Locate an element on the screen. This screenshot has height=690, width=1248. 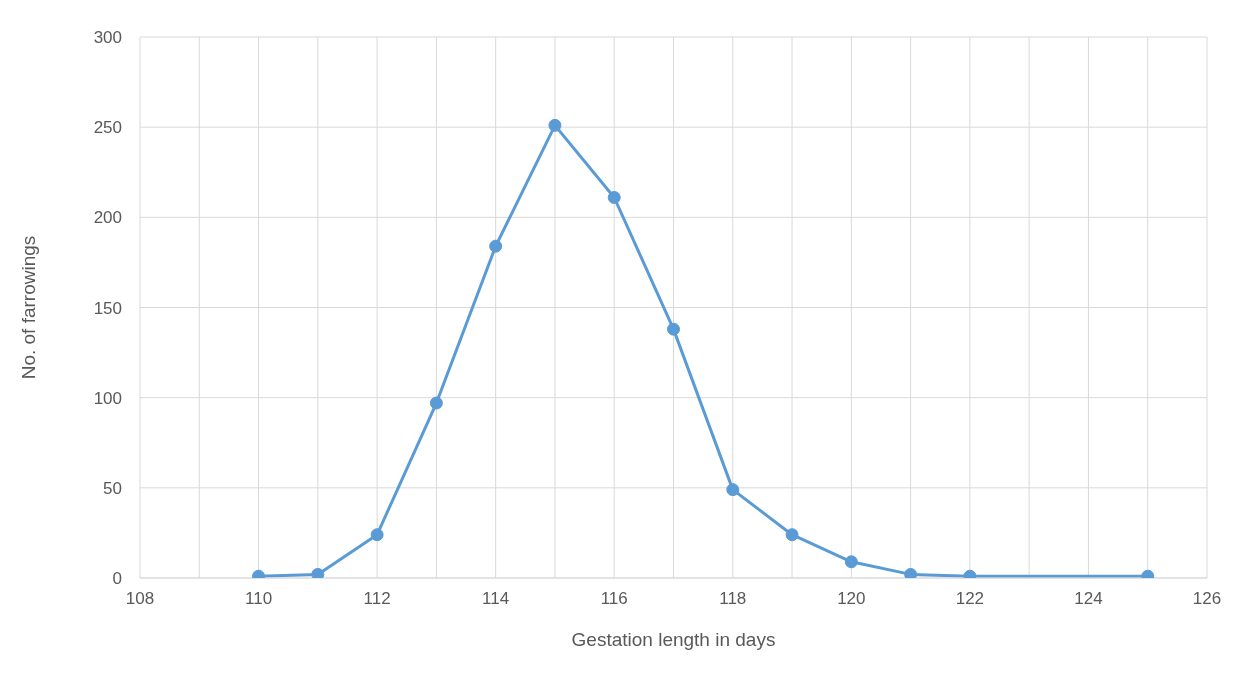
x-tick-label: 108 is located at coordinates (140, 599).